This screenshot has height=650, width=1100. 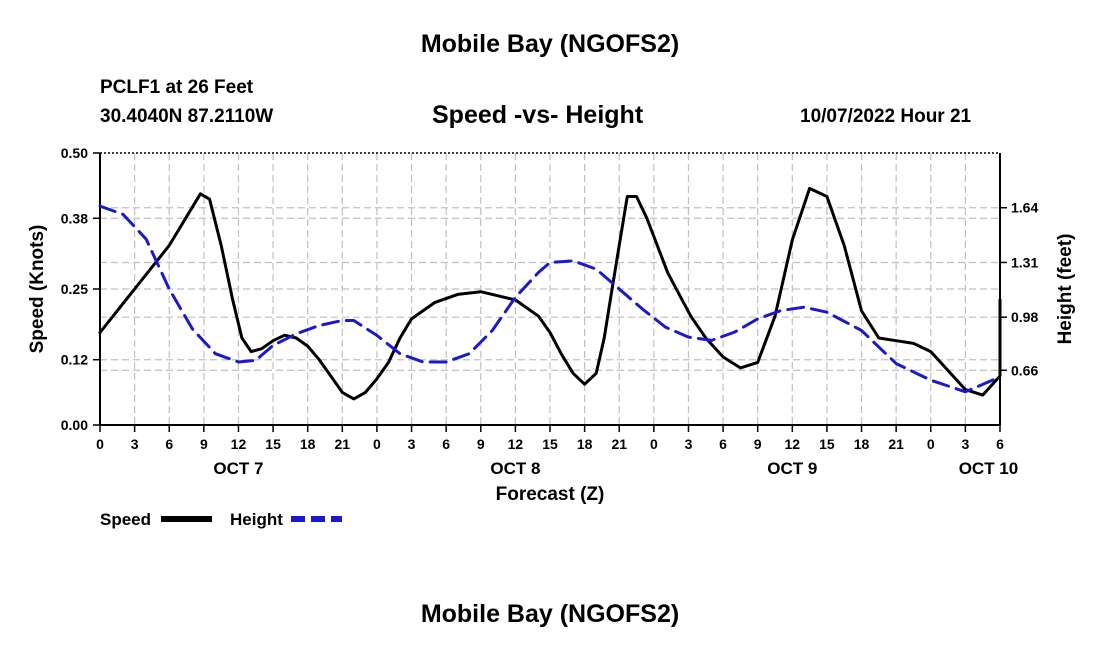 I want to click on date-label: OCT 8, so click(x=515, y=468).